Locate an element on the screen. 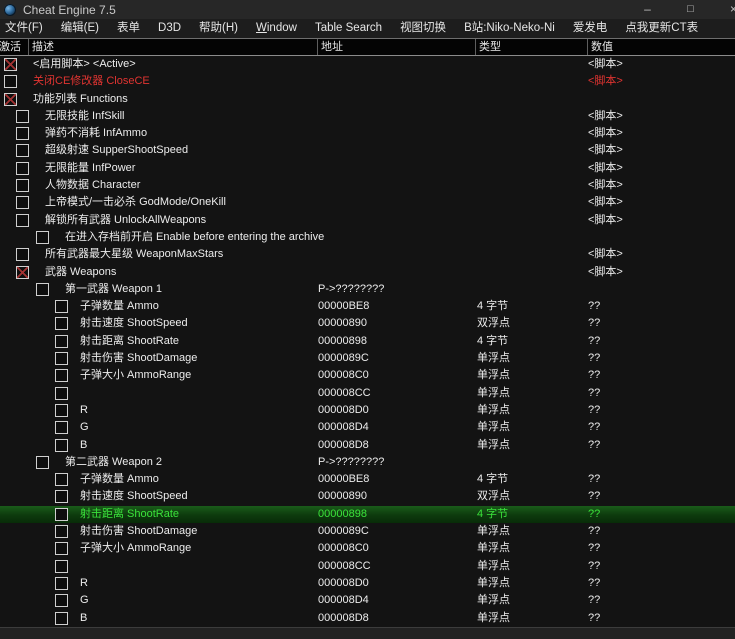 This screenshot has width=735, height=639. menu-item-0: 文件(F) is located at coordinates (24, 28).